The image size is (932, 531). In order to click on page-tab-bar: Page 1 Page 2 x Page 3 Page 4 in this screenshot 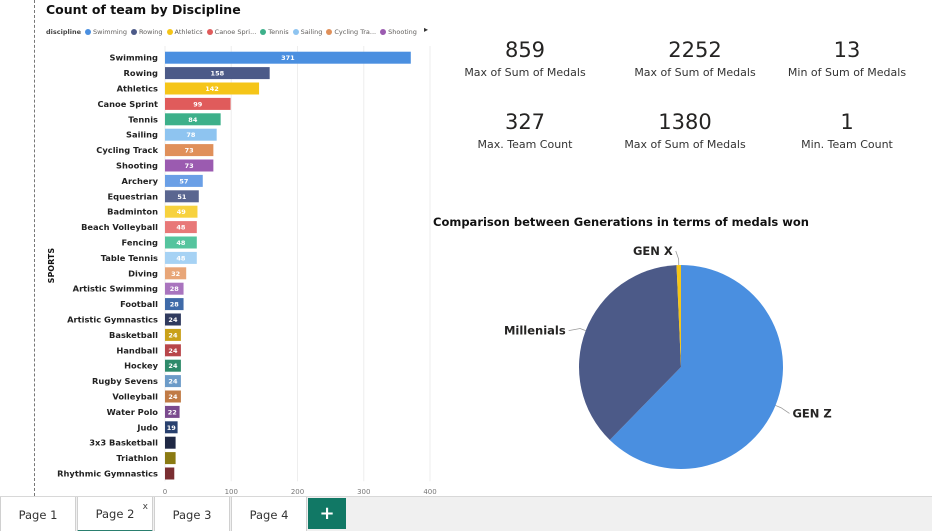, I will do `click(466, 513)`.